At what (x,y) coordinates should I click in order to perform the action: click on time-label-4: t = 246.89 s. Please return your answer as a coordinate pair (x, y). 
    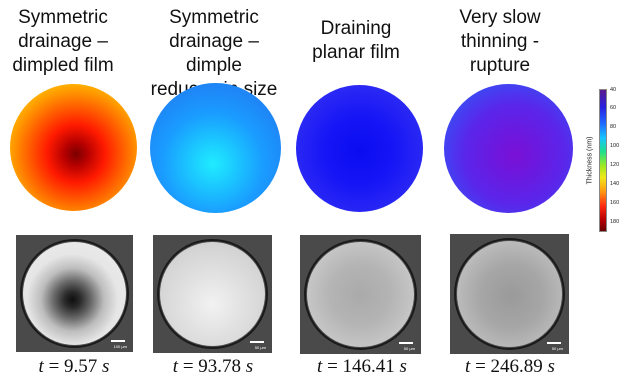
    Looking at the image, I should click on (510, 366).